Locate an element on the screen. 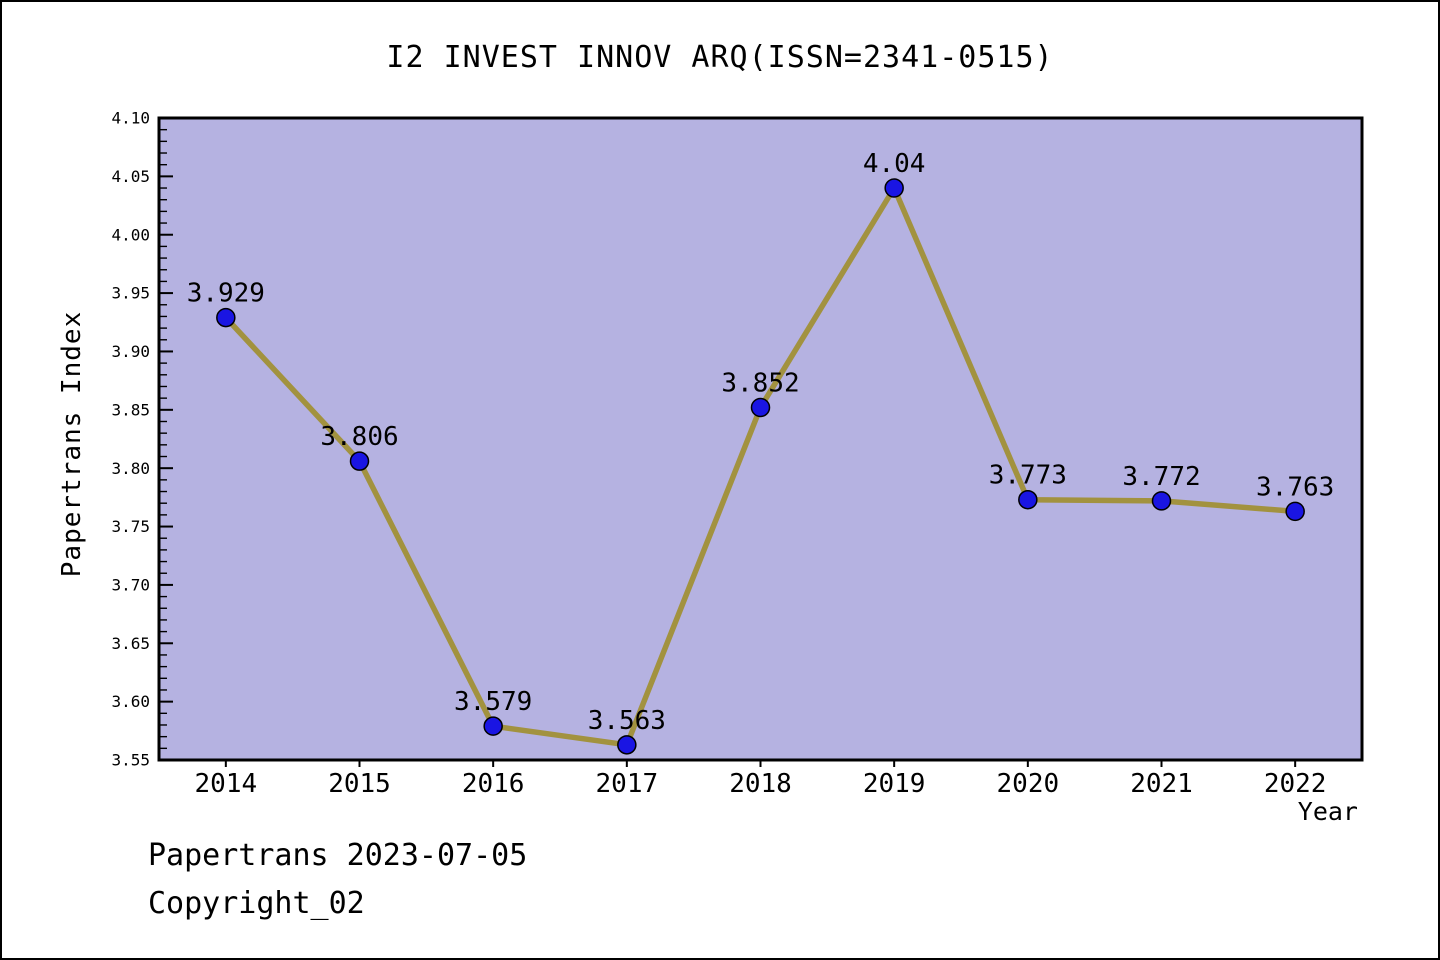 Image resolution: width=1440 pixels, height=960 pixels. data-point-label: 4.04 is located at coordinates (894, 164).